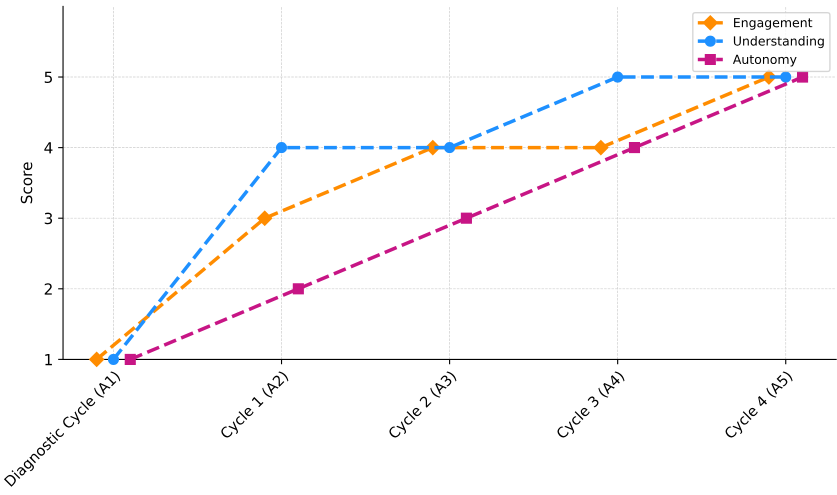 This screenshot has height=495, width=837. Describe the element at coordinates (48, 148) in the screenshot. I see `y-tick-label: 4` at that location.